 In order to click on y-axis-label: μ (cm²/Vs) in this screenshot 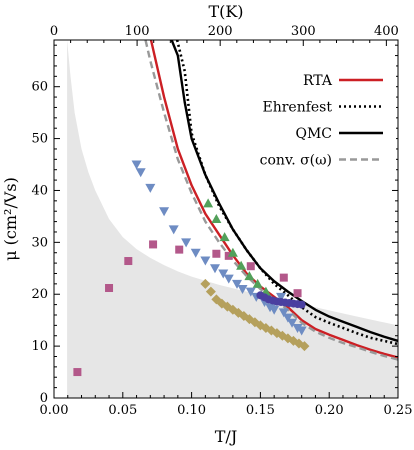, I will do `click(10, 219)`.